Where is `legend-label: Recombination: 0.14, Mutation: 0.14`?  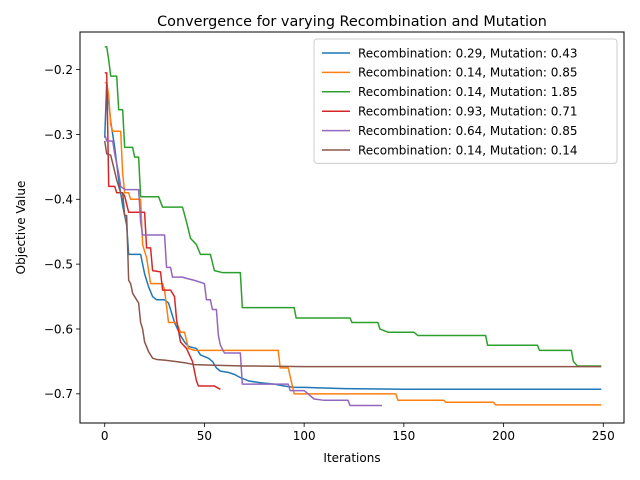 legend-label: Recombination: 0.14, Mutation: 0.14 is located at coordinates (468, 150).